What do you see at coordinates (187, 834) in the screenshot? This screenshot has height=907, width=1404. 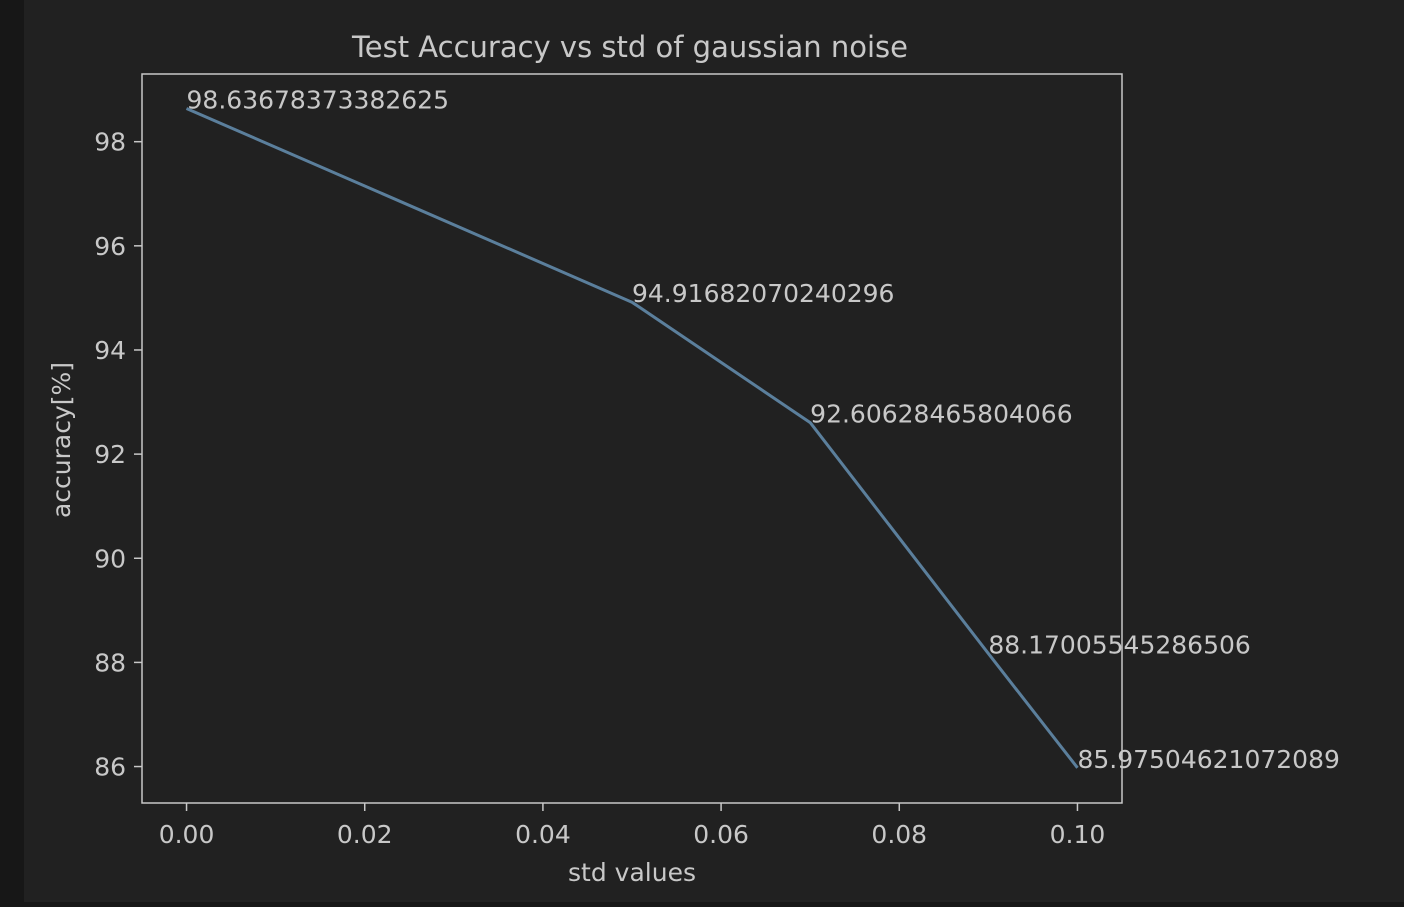 I see `x-tick-label: 0.00` at bounding box center [187, 834].